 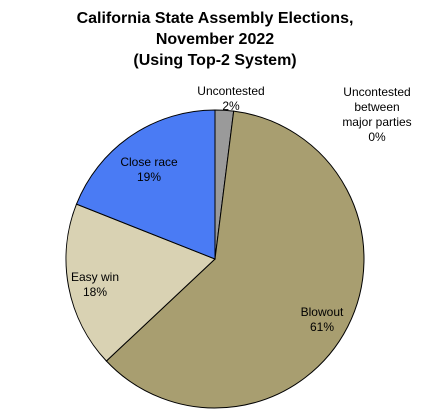 I want to click on chart-title-line-3: (Using Top-2 System), so click(x=215, y=60).